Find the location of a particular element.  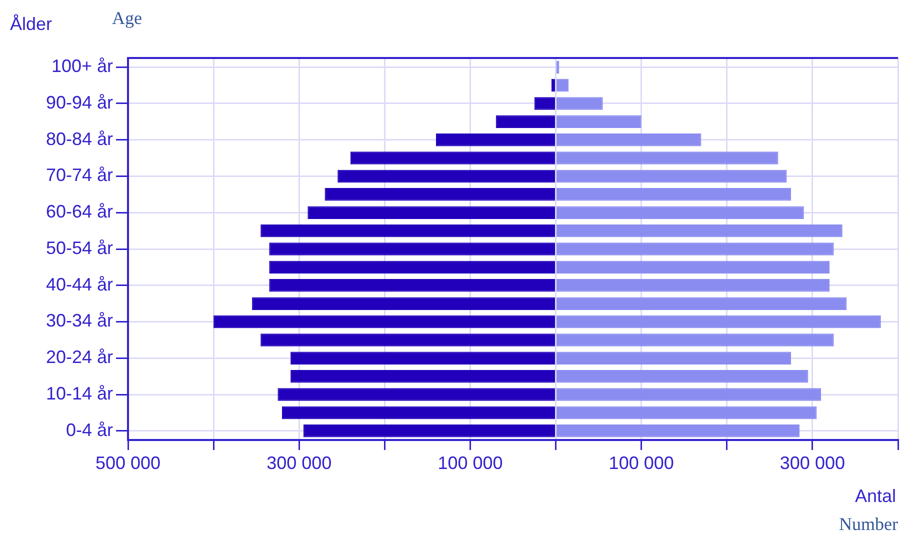

y-tick-label: 10-14 år is located at coordinates (79, 393).